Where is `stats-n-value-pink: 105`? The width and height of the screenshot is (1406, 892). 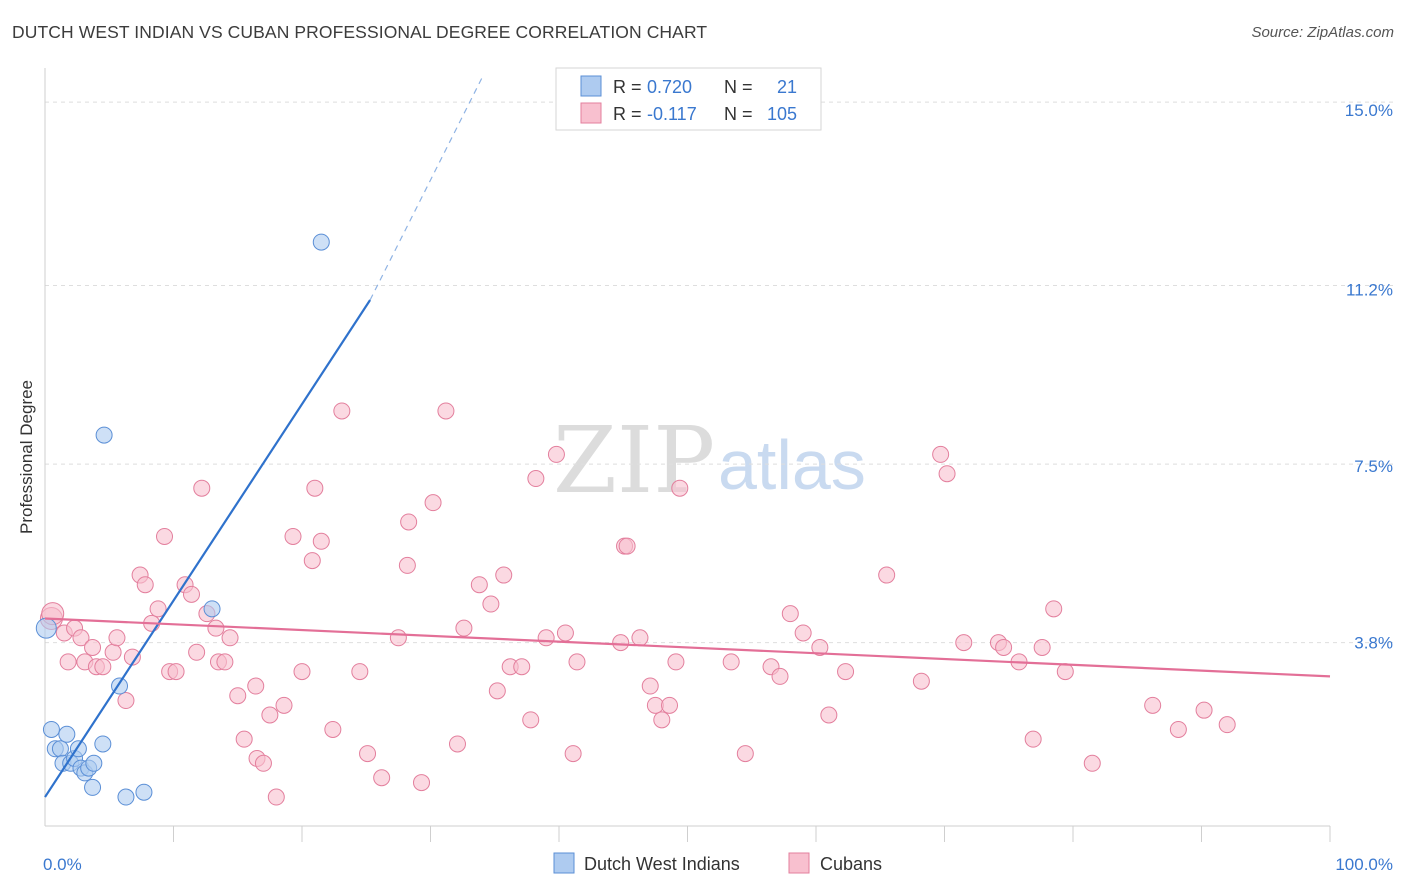 stats-n-value-pink: 105 is located at coordinates (782, 114).